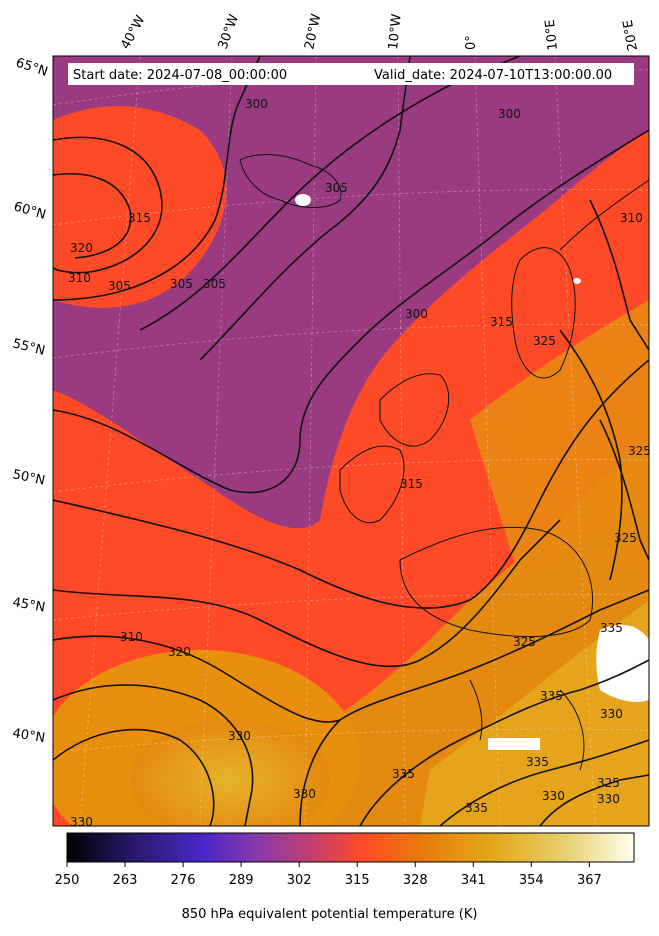 Image resolution: width=659 pixels, height=936 pixels. What do you see at coordinates (415, 880) in the screenshot?
I see `colorbar-tick-label: 328` at bounding box center [415, 880].